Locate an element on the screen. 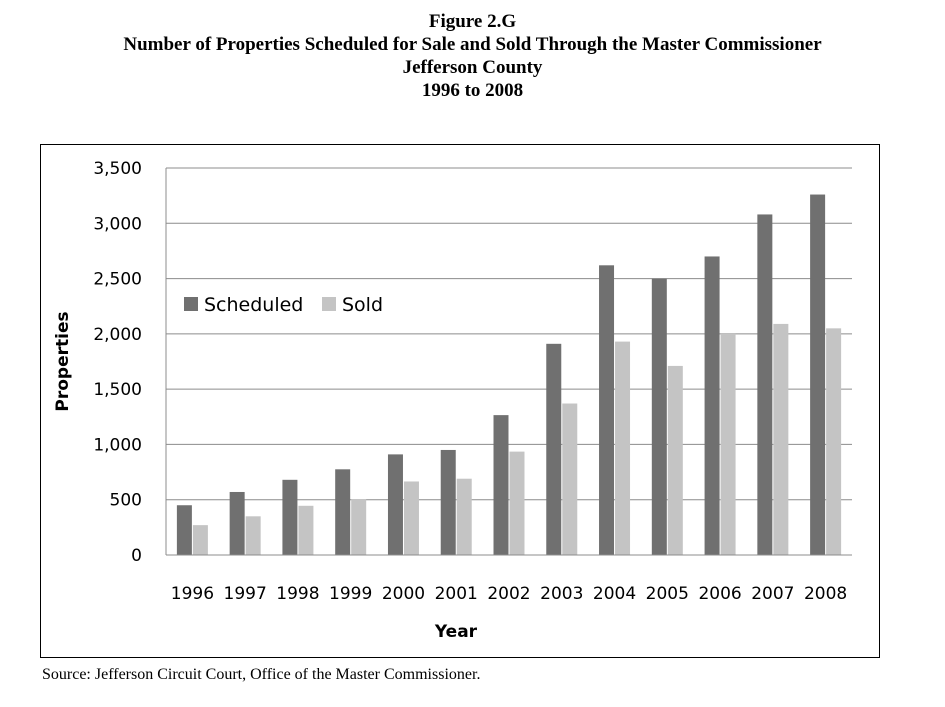  bar-sold-2003 is located at coordinates (570, 479).